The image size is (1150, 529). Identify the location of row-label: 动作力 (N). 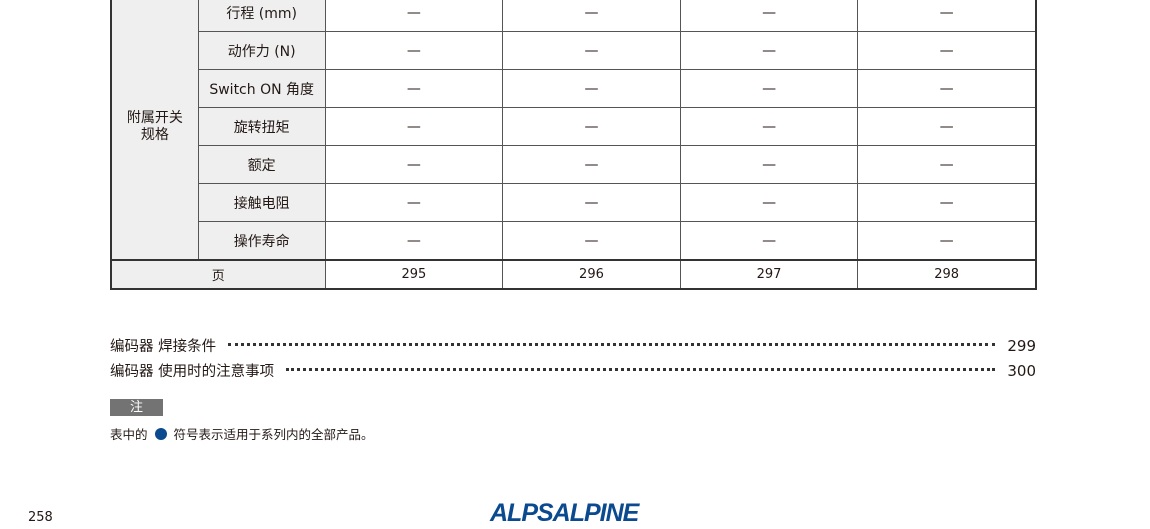
(261, 50).